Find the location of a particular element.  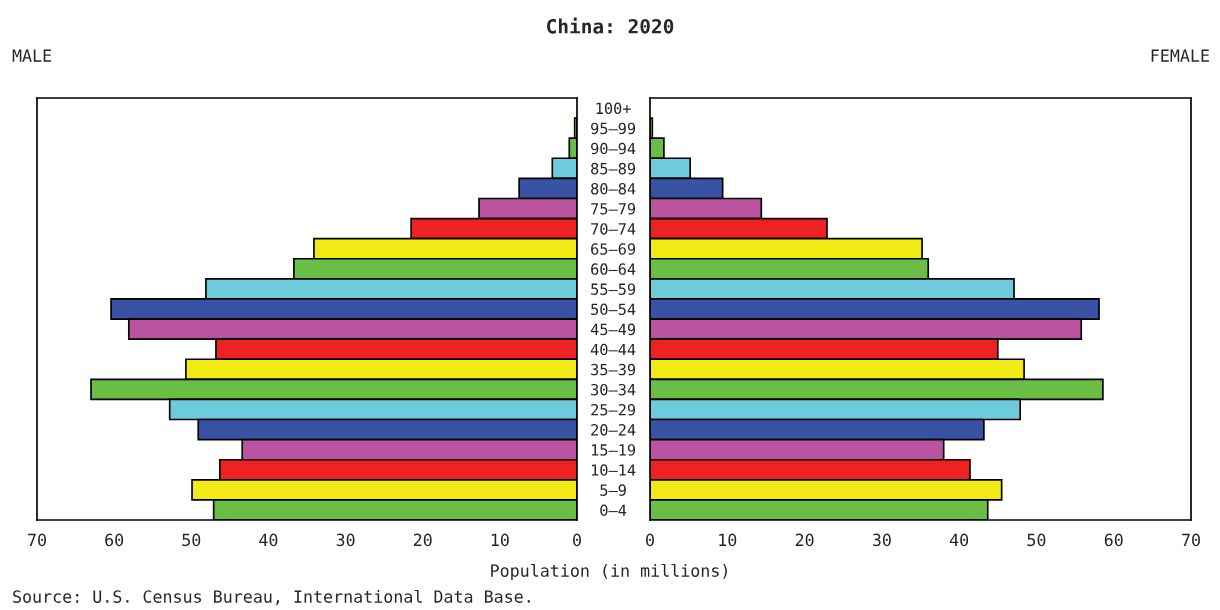

chart-title: China: 2020 is located at coordinates (610, 25).